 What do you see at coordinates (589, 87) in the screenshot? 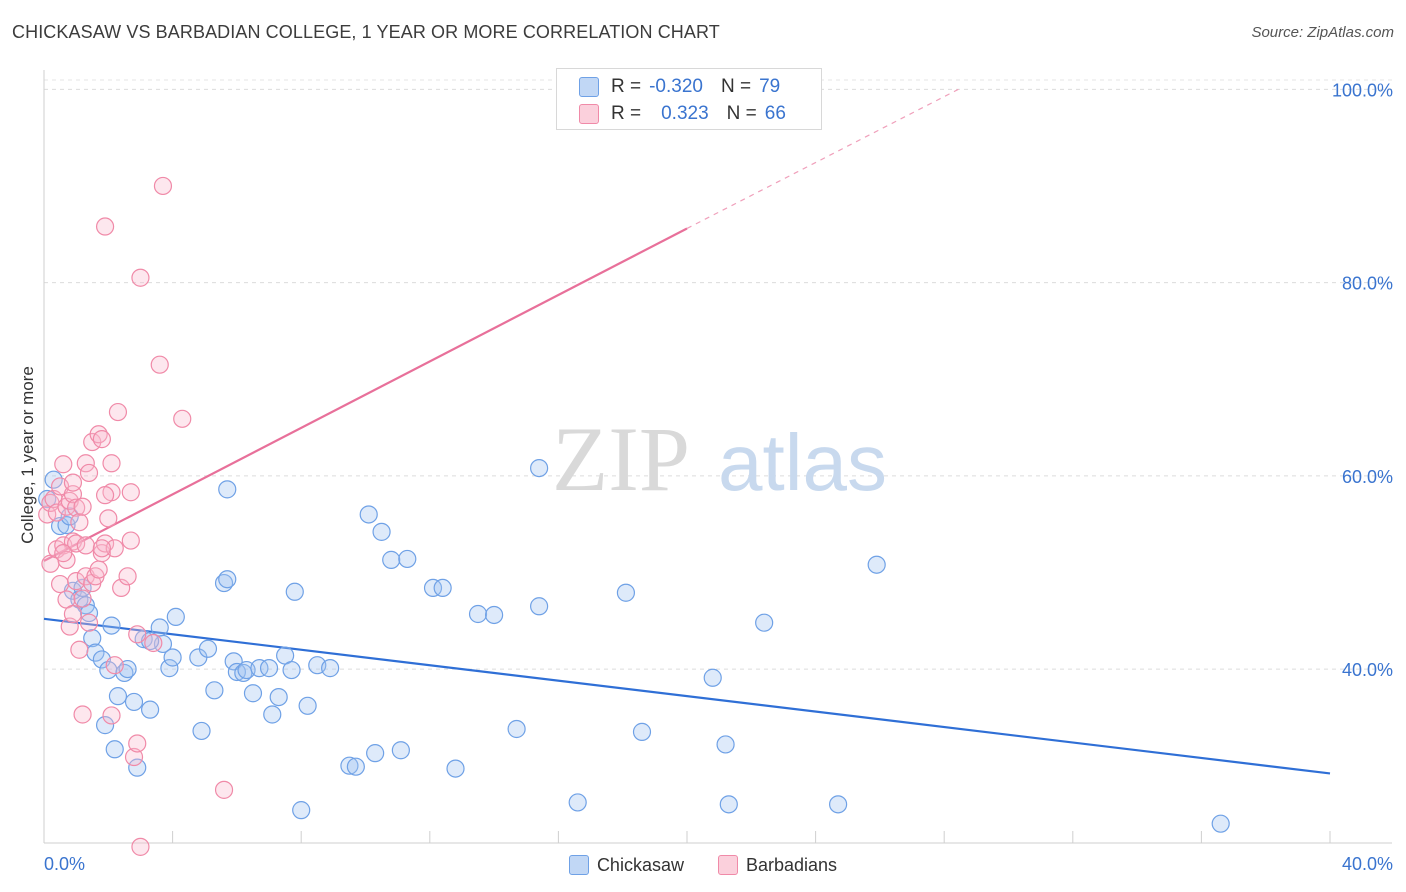
I see `chickasaw-swatch` at bounding box center [589, 87].